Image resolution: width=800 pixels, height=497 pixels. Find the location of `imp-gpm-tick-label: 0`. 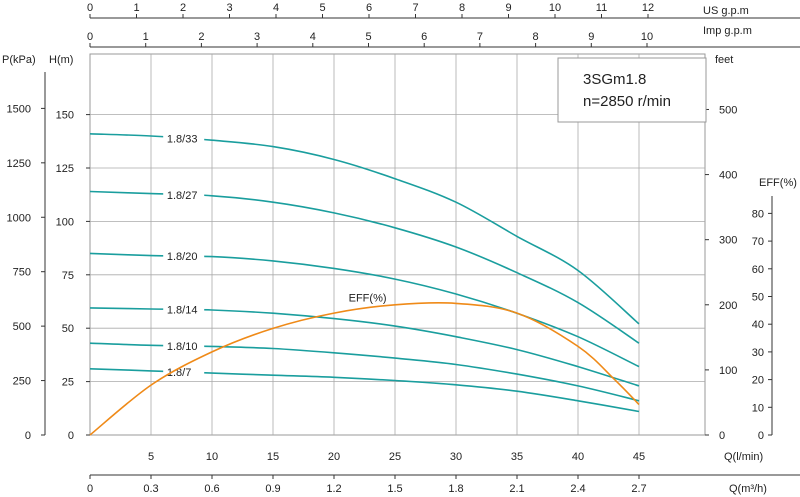

imp-gpm-tick-label: 0 is located at coordinates (90, 37).